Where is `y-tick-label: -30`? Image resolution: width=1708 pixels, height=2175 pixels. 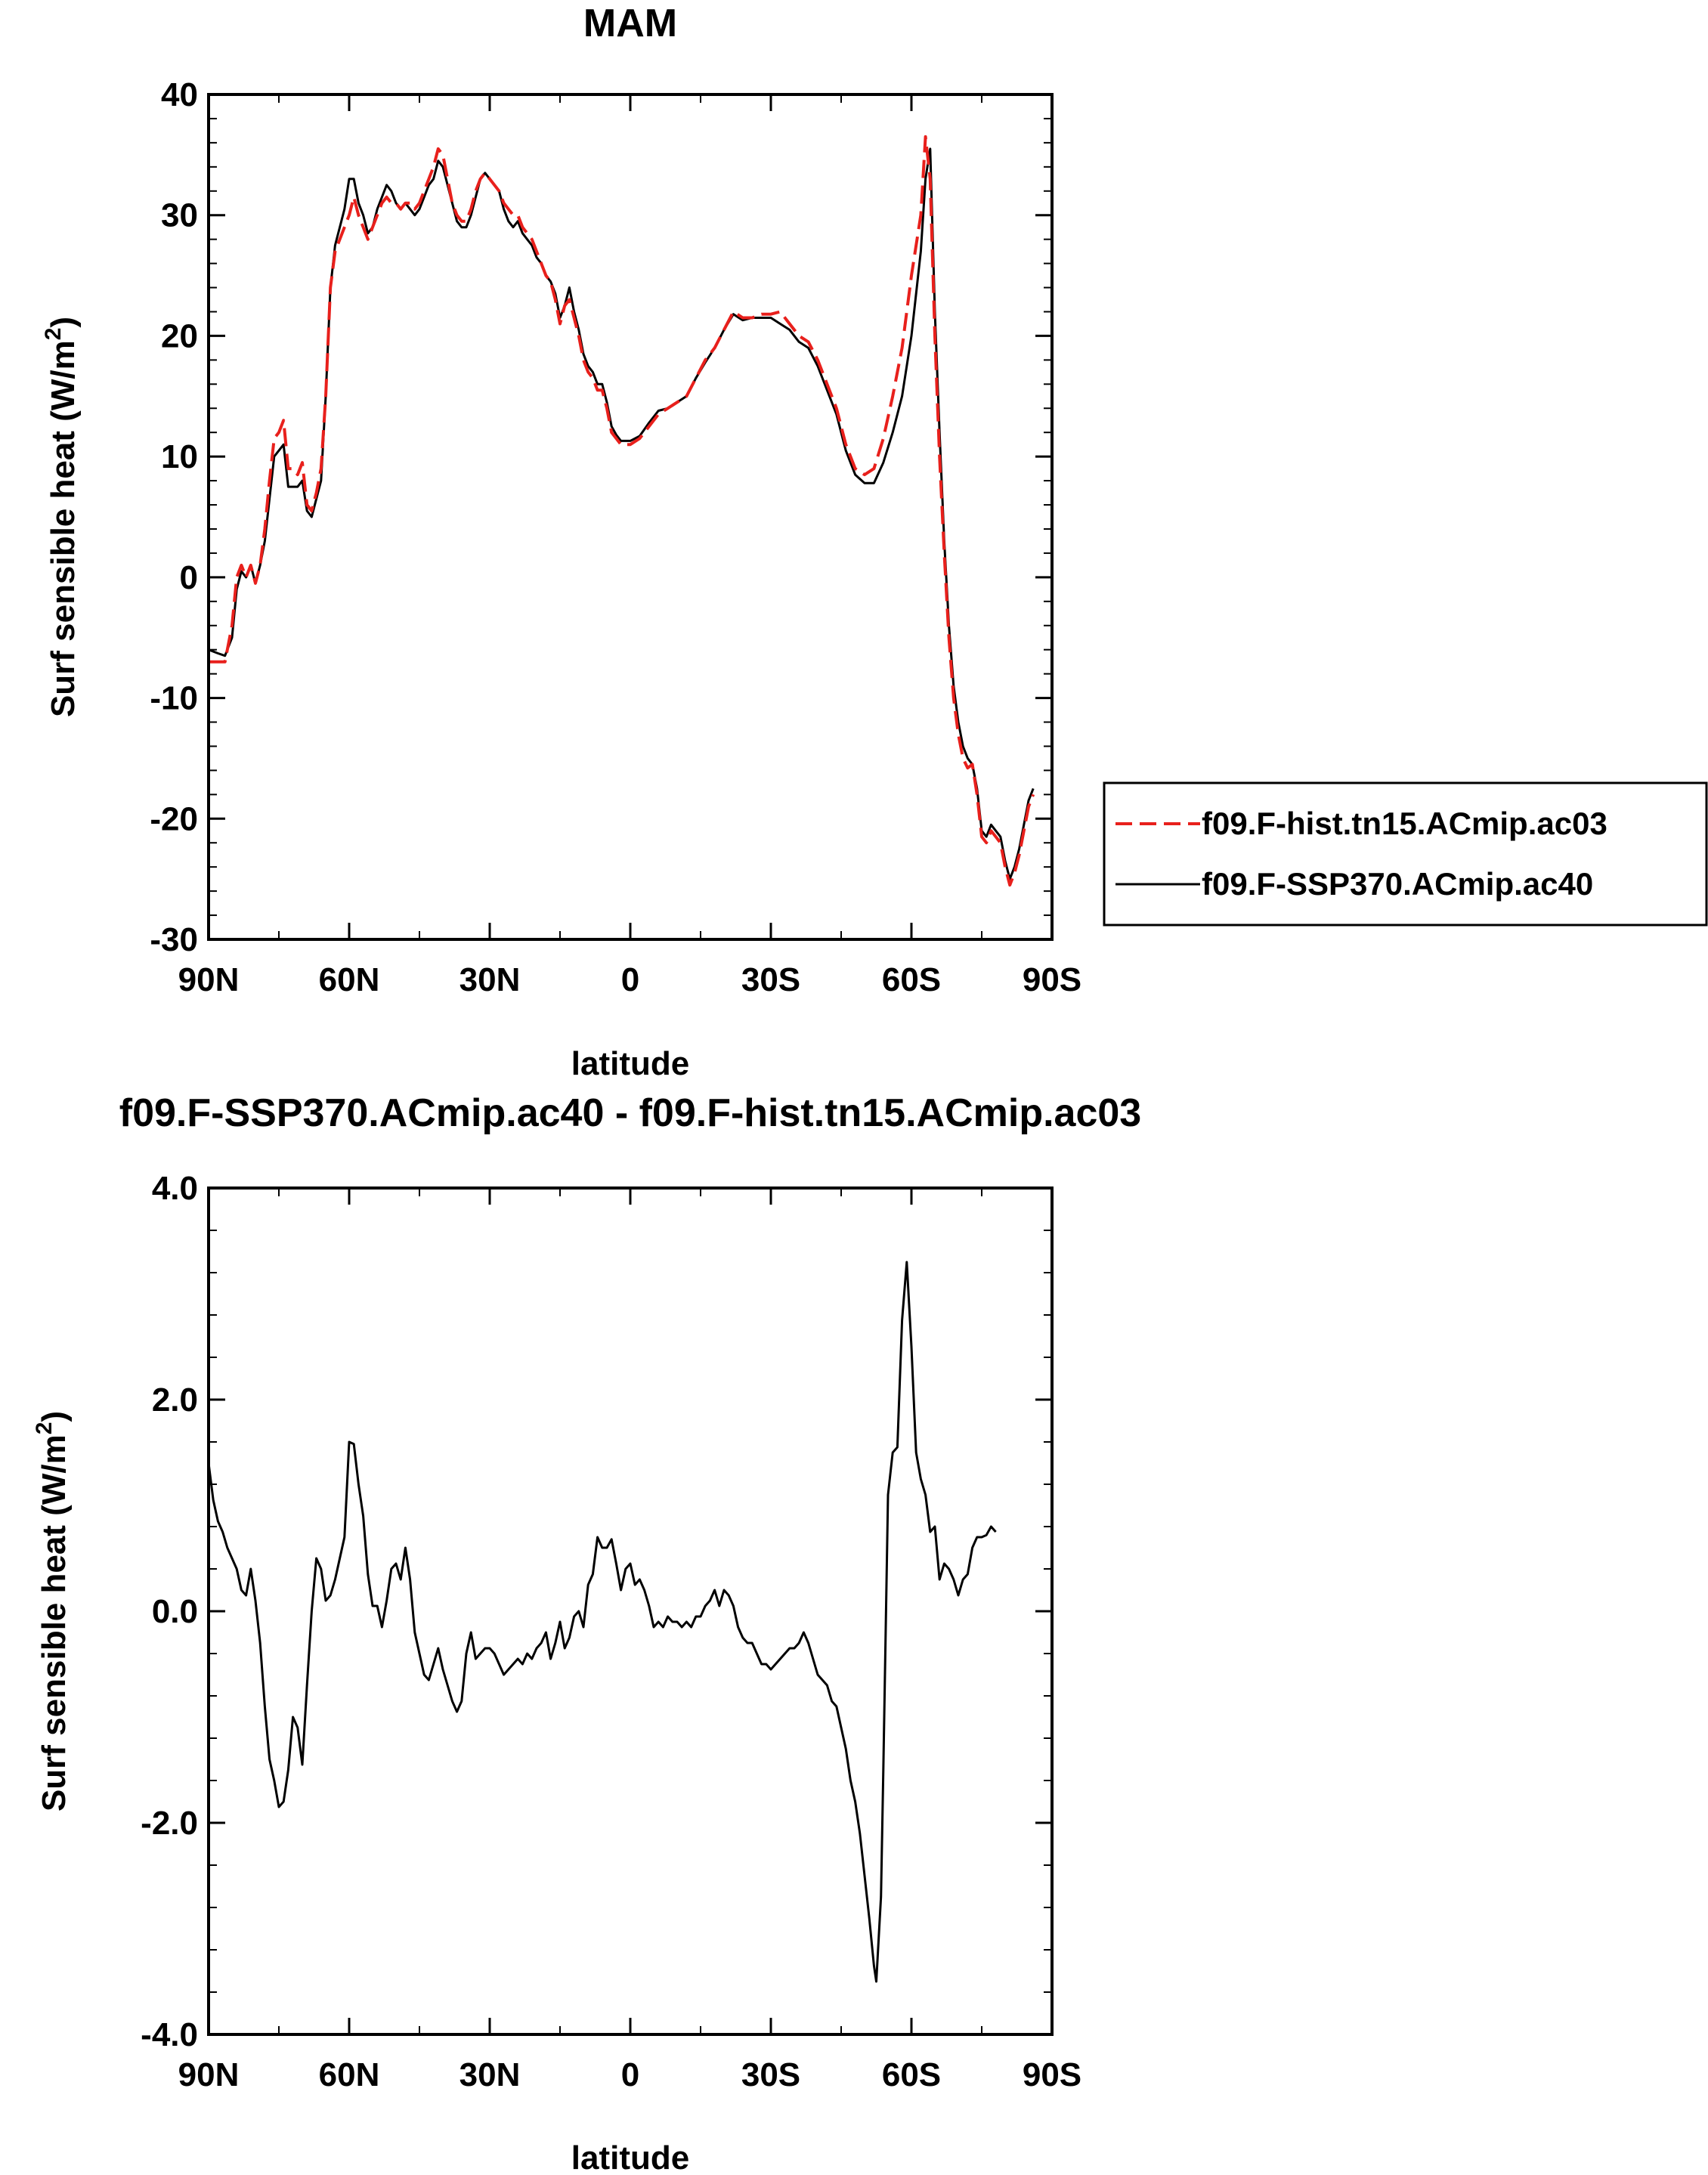 y-tick-label: -30 is located at coordinates (174, 940).